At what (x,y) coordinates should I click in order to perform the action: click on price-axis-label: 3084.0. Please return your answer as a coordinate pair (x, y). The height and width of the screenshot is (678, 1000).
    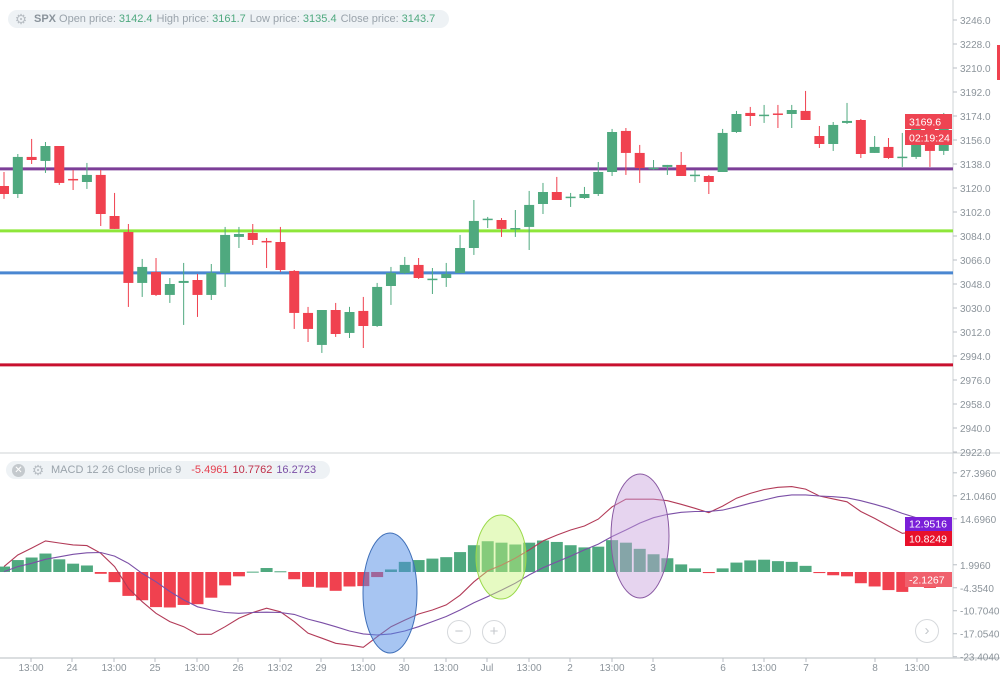
    Looking at the image, I should click on (975, 237).